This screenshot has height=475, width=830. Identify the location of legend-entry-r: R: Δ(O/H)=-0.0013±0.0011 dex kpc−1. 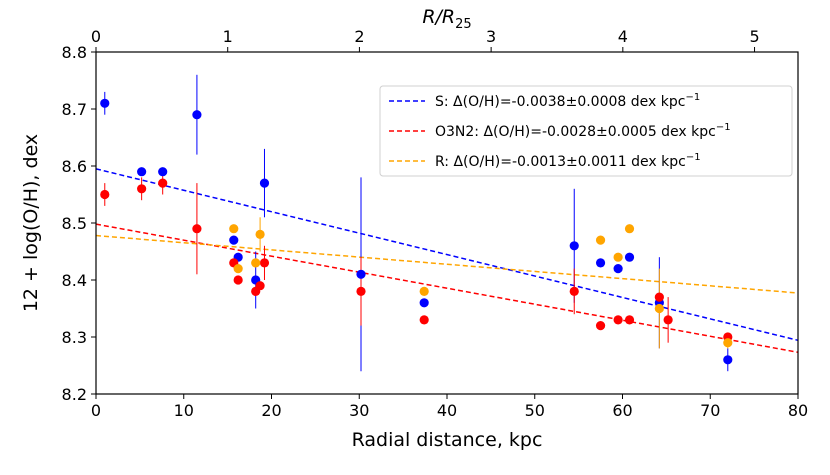
(568, 161).